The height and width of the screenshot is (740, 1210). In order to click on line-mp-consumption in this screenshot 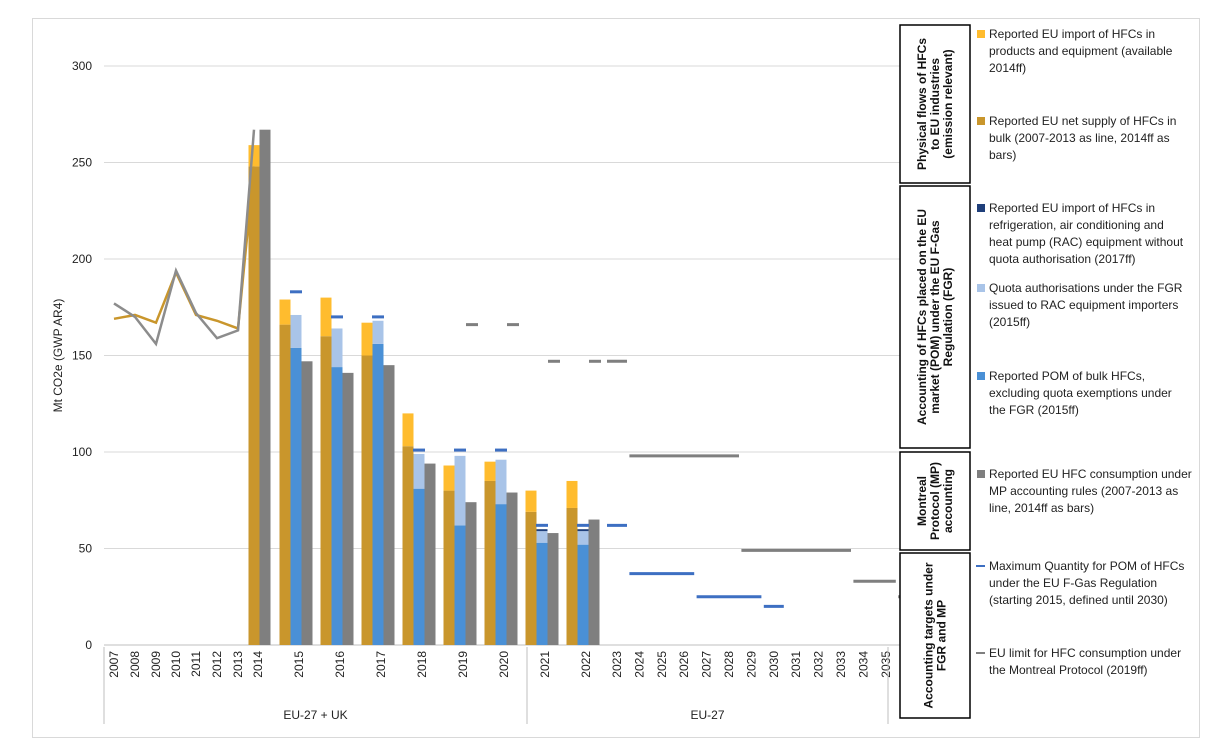, I will do `click(184, 238)`.